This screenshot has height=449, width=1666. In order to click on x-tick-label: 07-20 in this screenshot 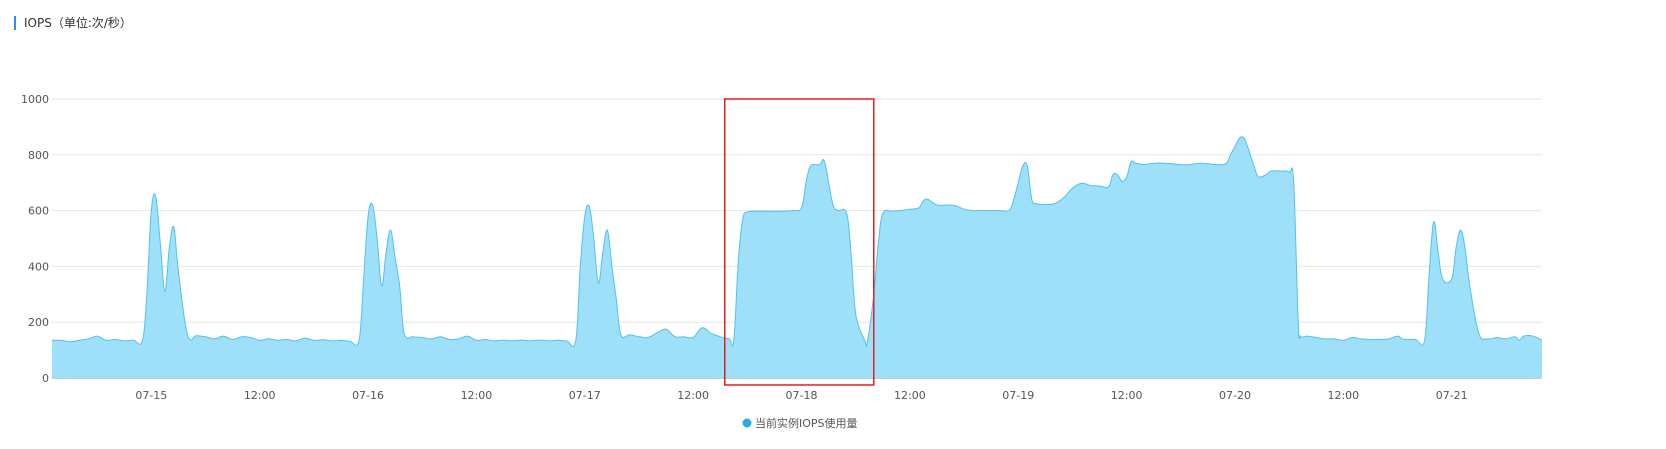, I will do `click(1235, 395)`.